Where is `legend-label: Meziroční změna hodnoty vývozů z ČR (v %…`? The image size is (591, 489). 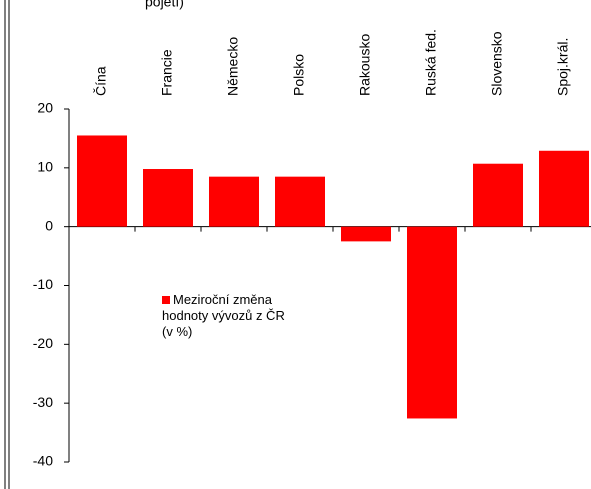 legend-label: Meziroční změna hodnoty vývozů z ČR (v %… is located at coordinates (223, 315).